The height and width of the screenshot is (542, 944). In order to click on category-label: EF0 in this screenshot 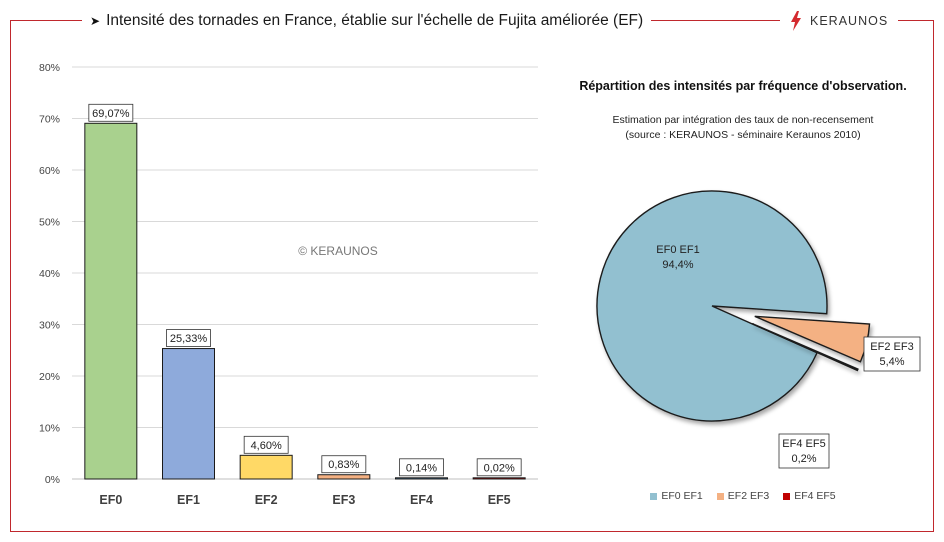, I will do `click(110, 500)`.